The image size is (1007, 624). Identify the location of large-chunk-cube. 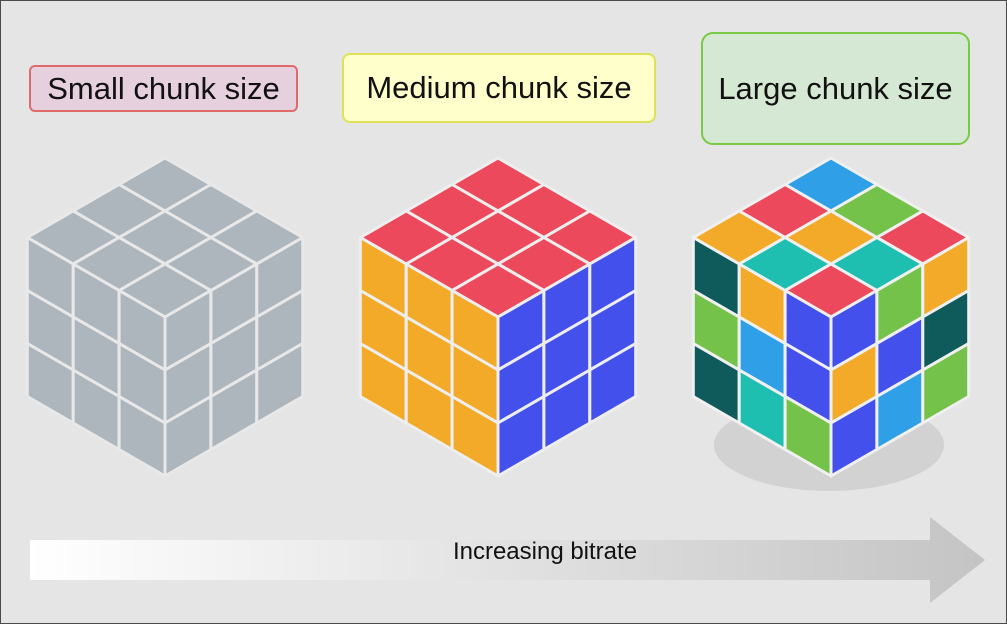
(831, 317).